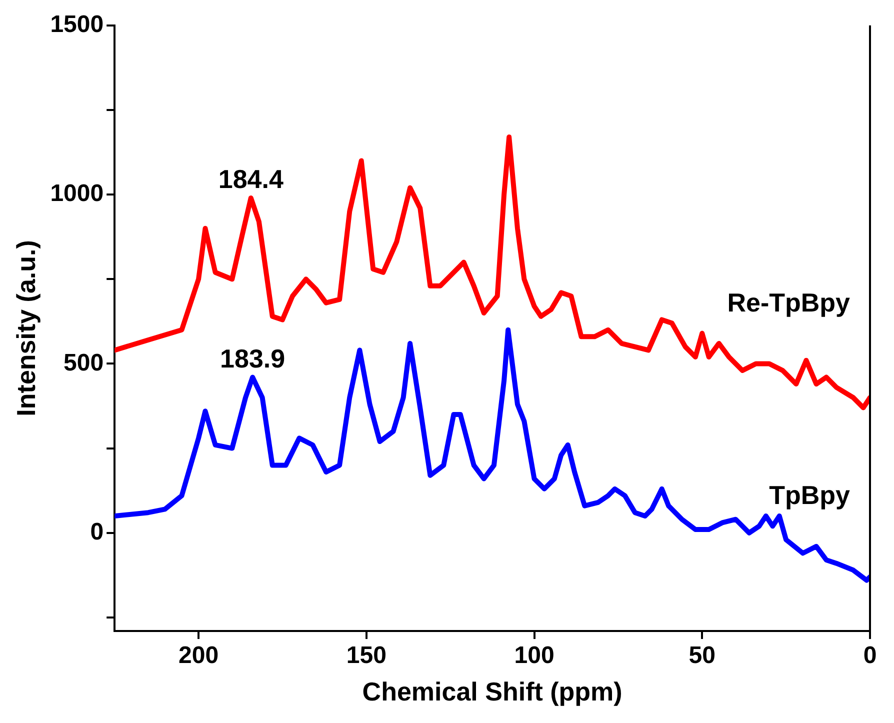  Describe the element at coordinates (97, 532) in the screenshot. I see `y-tick-label: 0` at that location.